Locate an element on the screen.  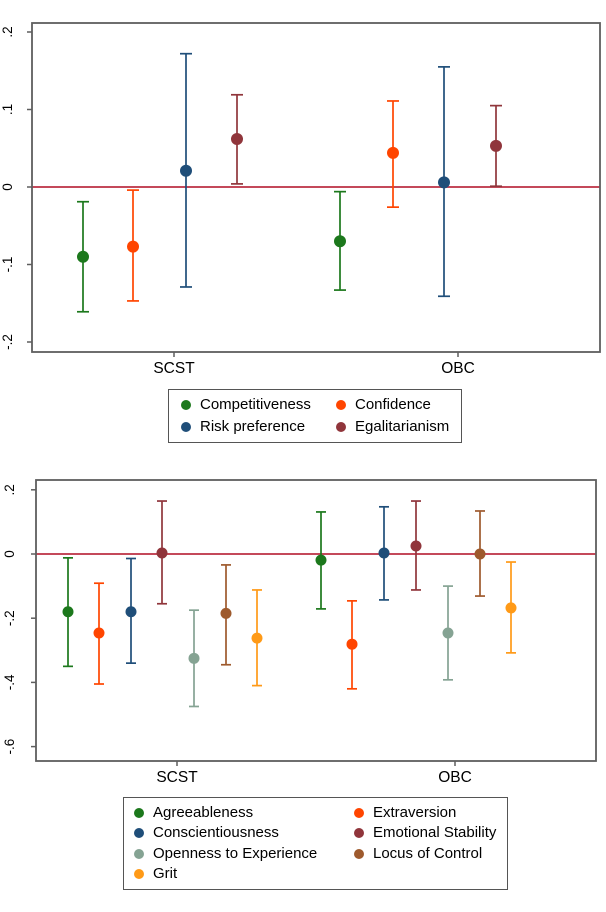
legend-item: Conscientiousness is located at coordinates (244, 833).